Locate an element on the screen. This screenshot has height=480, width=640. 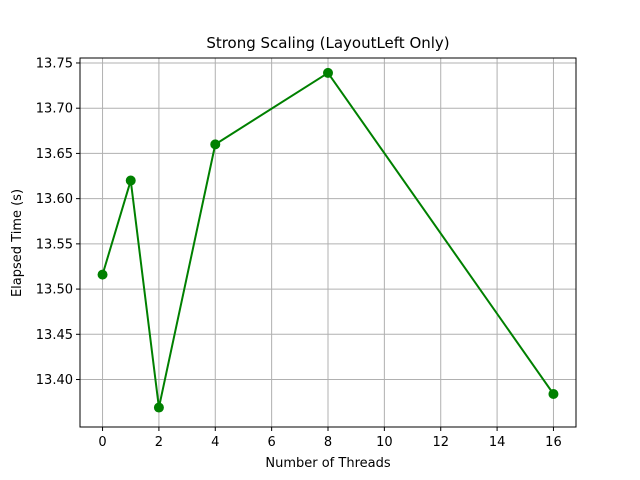
x-tick-label: 4 is located at coordinates (215, 442).